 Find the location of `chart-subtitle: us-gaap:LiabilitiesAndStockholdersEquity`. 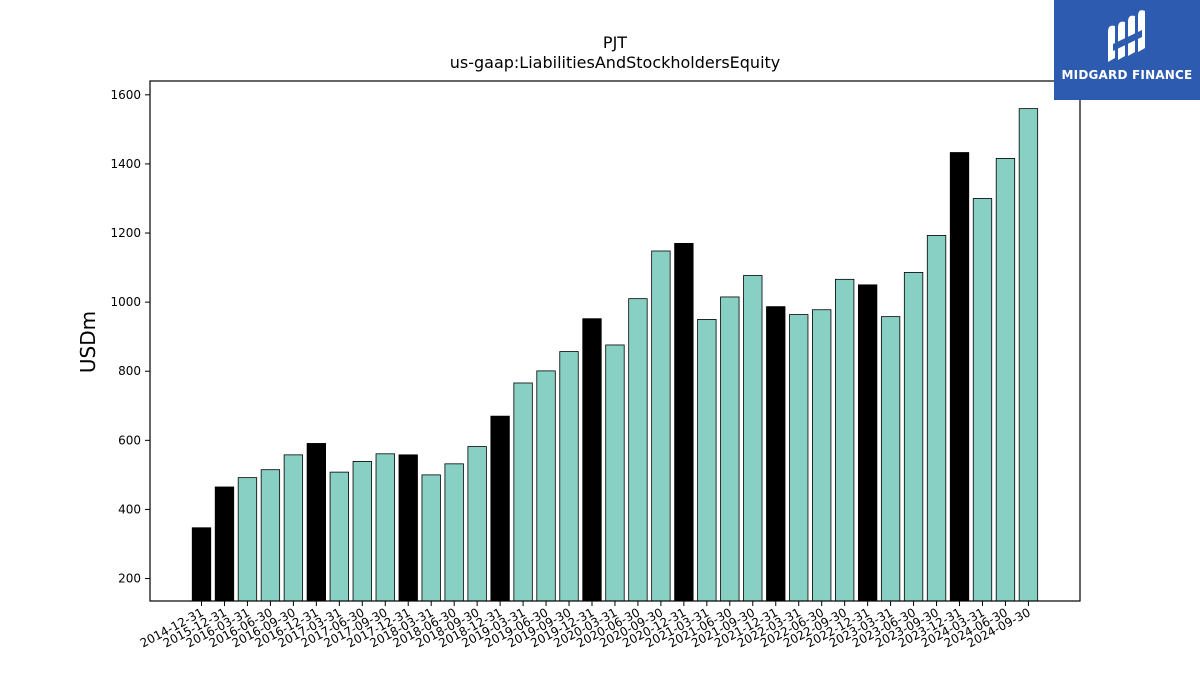

chart-subtitle: us-gaap:LiabilitiesAndStockholdersEquity is located at coordinates (615, 62).